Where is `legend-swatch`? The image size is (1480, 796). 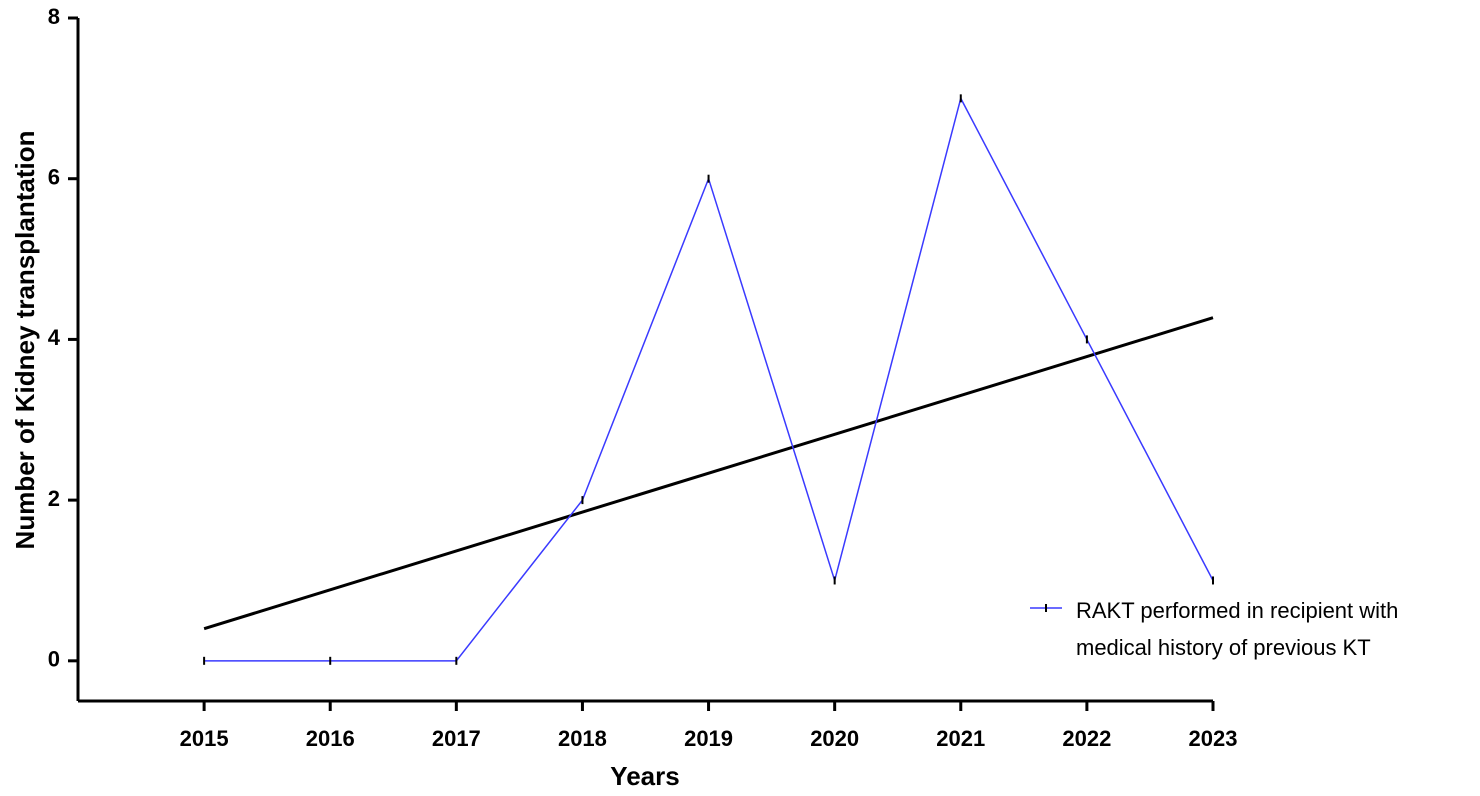
legend-swatch is located at coordinates (1046, 608).